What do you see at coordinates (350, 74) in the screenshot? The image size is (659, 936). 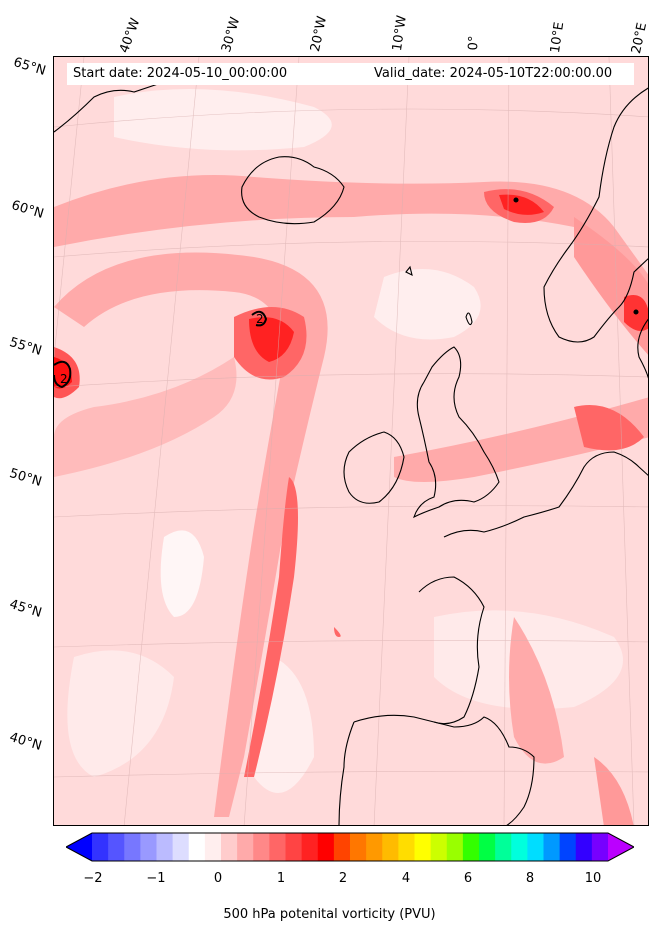 I see `header-bar` at bounding box center [350, 74].